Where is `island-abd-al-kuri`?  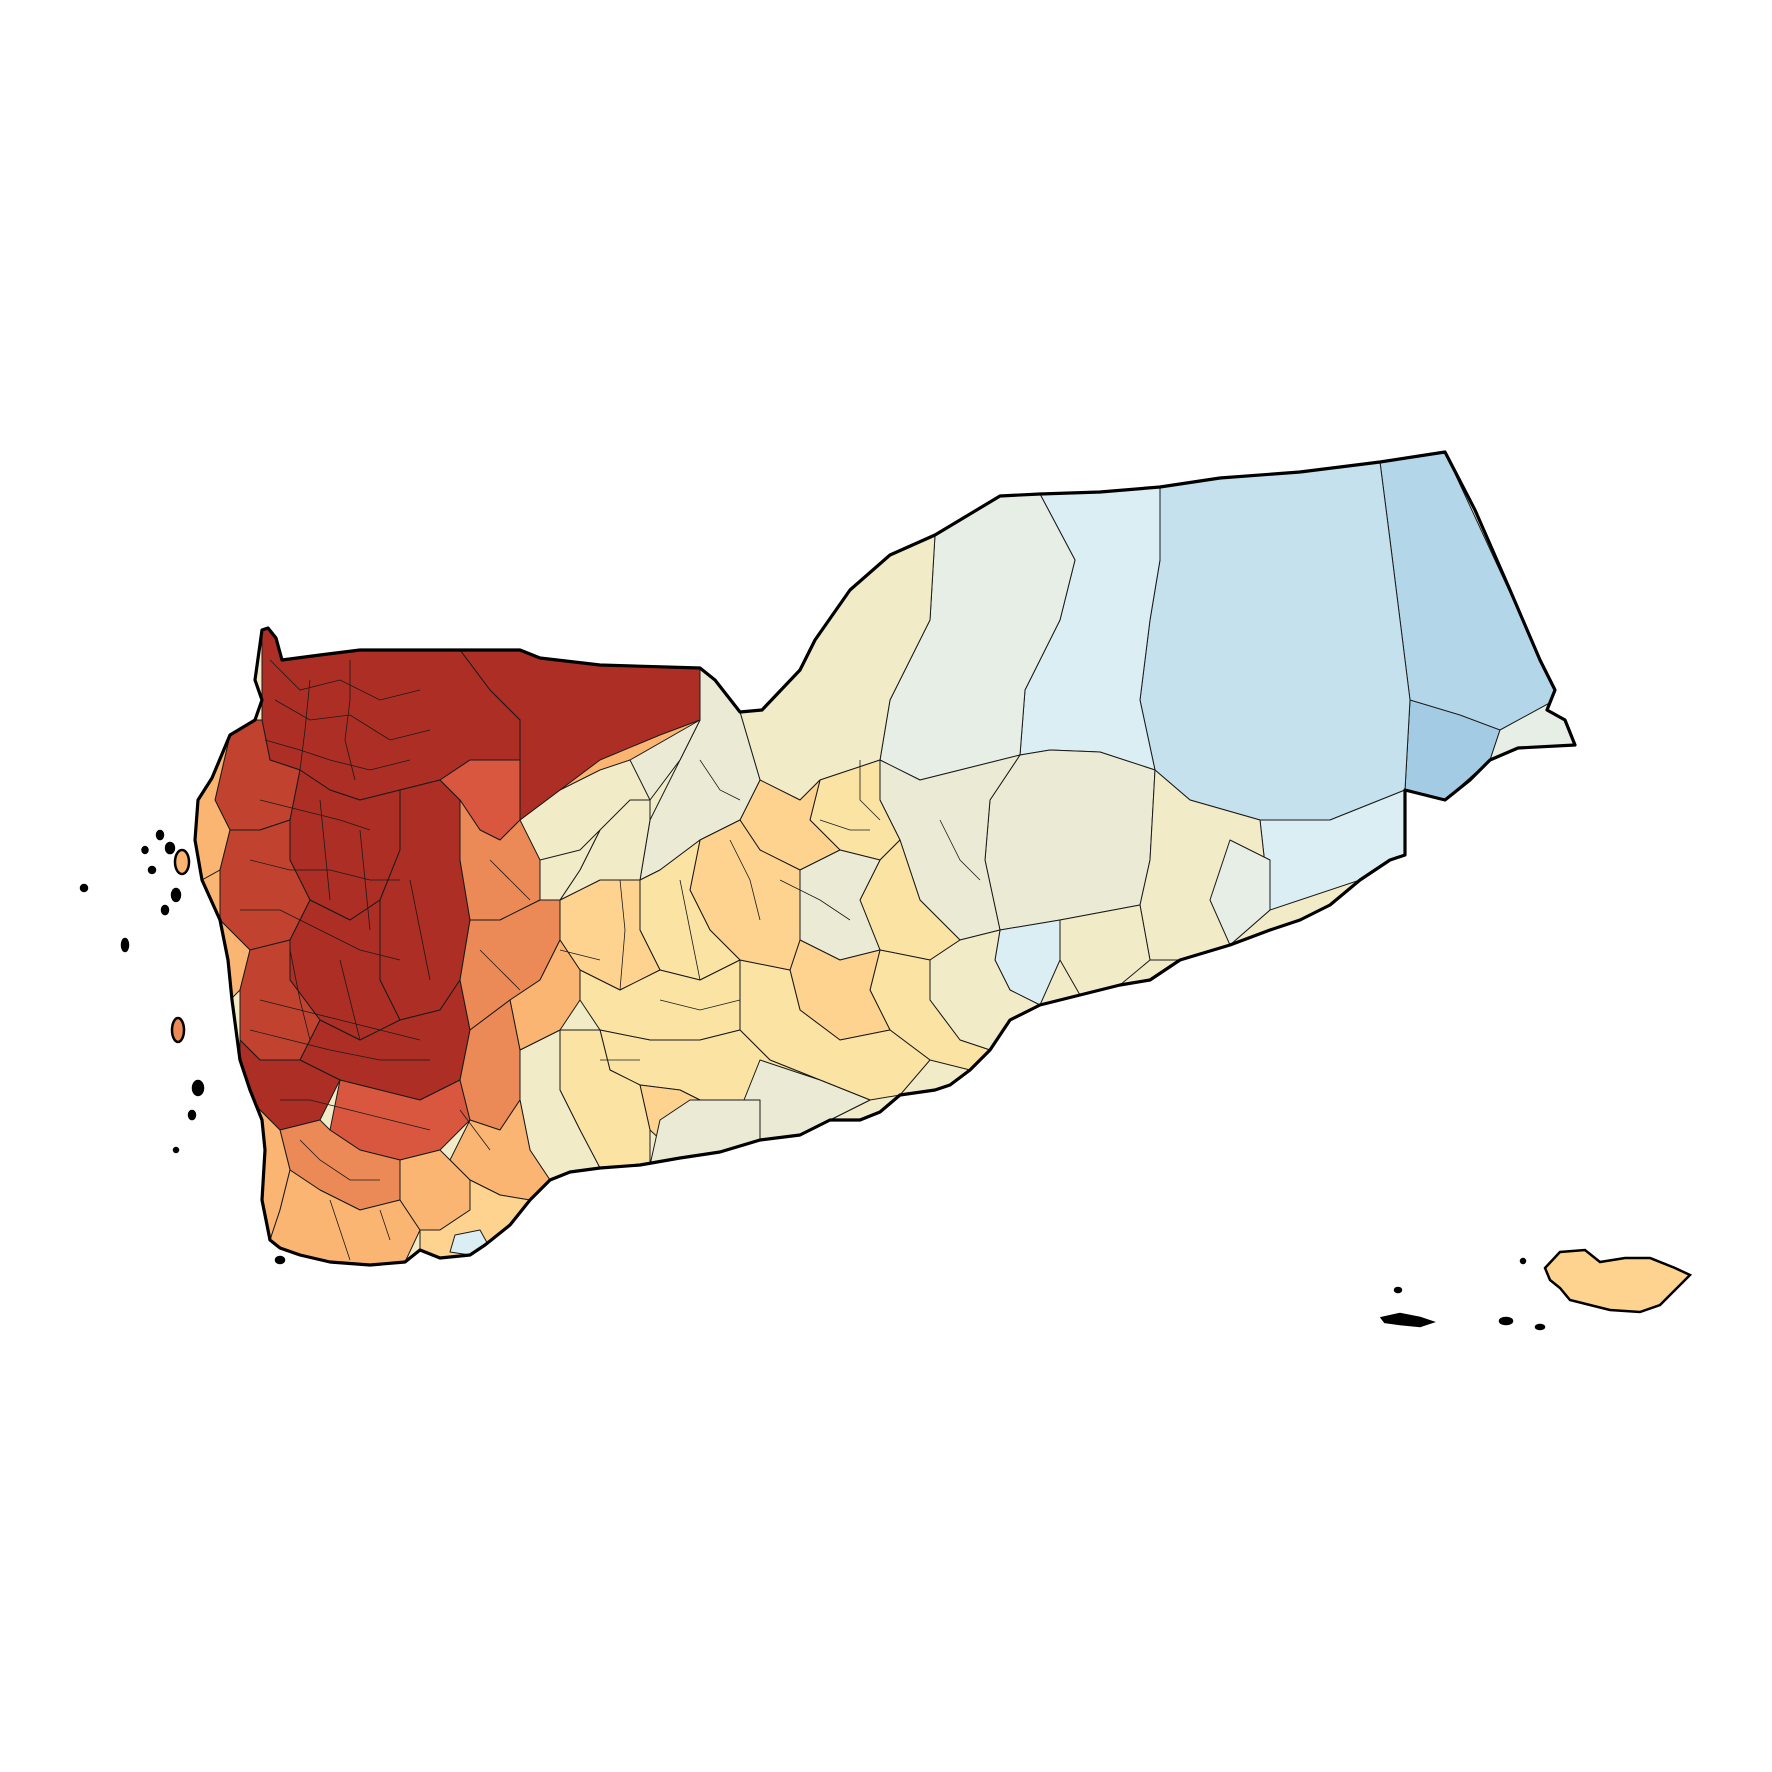 island-abd-al-kuri is located at coordinates (1407, 1320).